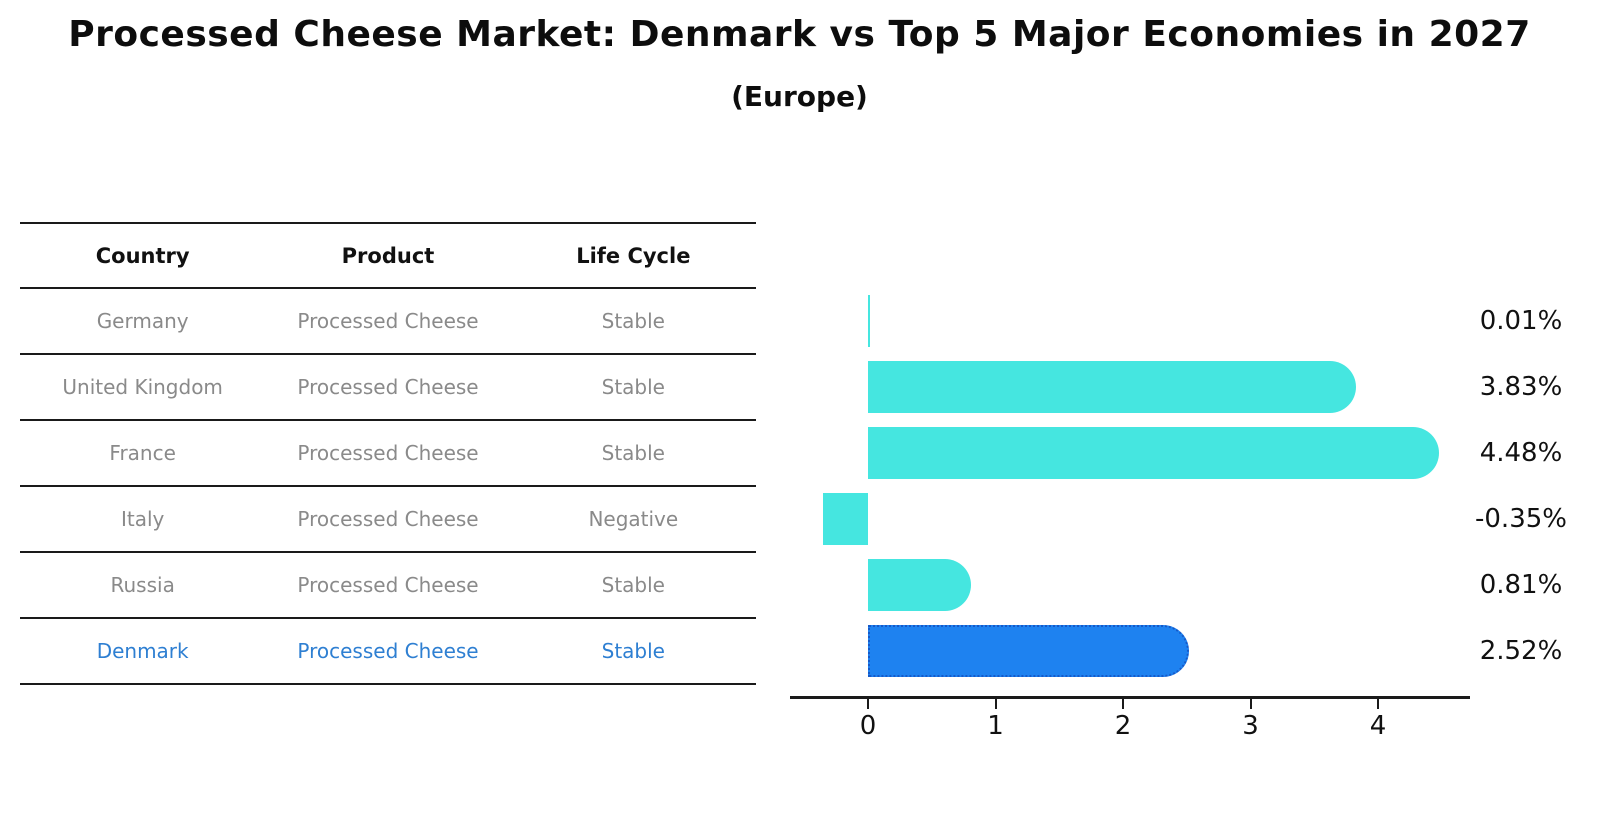 The width and height of the screenshot is (1599, 823). I want to click on cell-life-cycle: Negative, so click(633, 519).